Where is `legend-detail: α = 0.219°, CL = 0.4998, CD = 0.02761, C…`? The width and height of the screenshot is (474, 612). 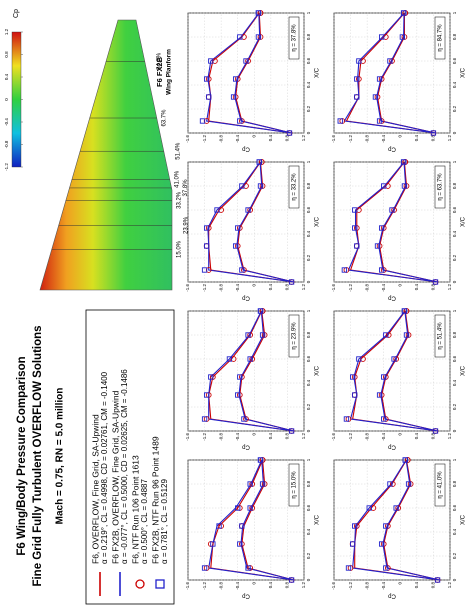 legend-detail: α = 0.219°, CL = 0.4998, CD = 0.02761, C… is located at coordinates (104, 467).